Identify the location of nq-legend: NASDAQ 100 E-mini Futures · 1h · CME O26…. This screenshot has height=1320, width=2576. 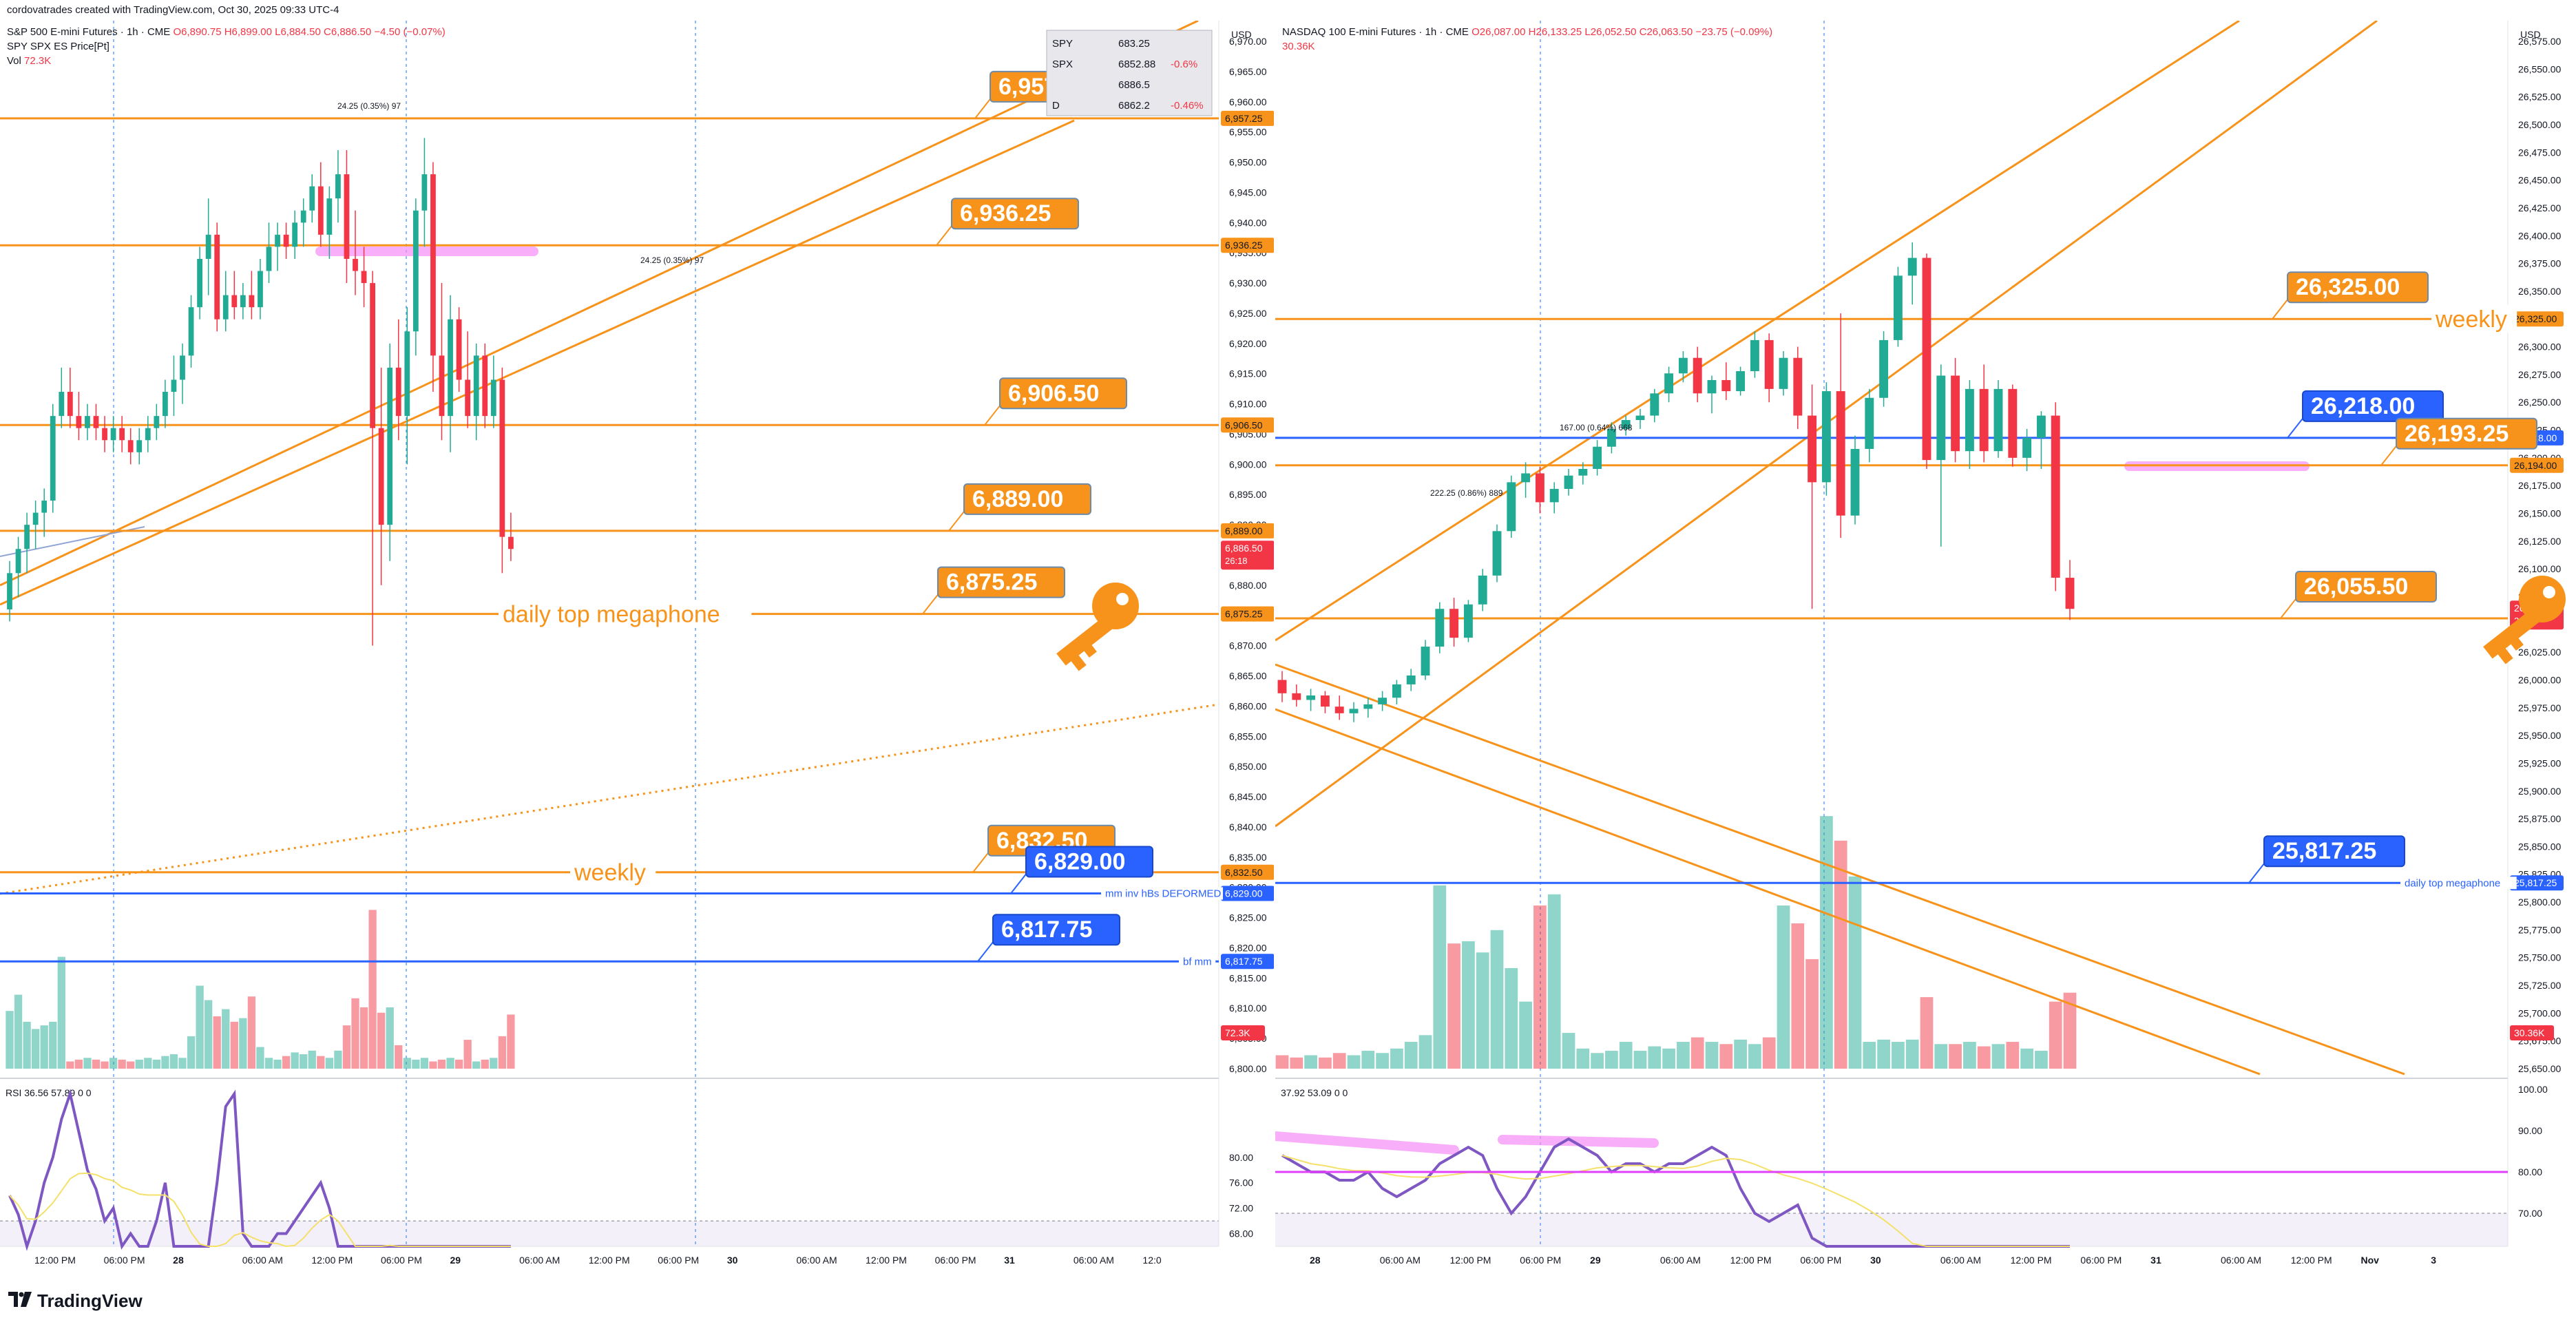
(1527, 39).